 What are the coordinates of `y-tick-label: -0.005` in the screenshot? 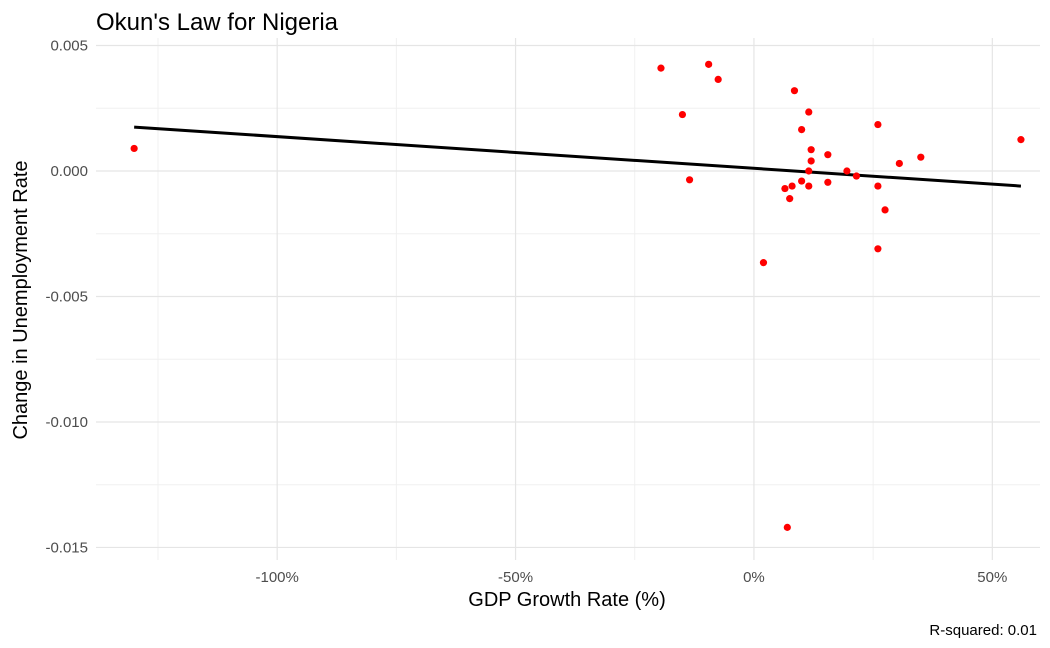 It's located at (66, 296).